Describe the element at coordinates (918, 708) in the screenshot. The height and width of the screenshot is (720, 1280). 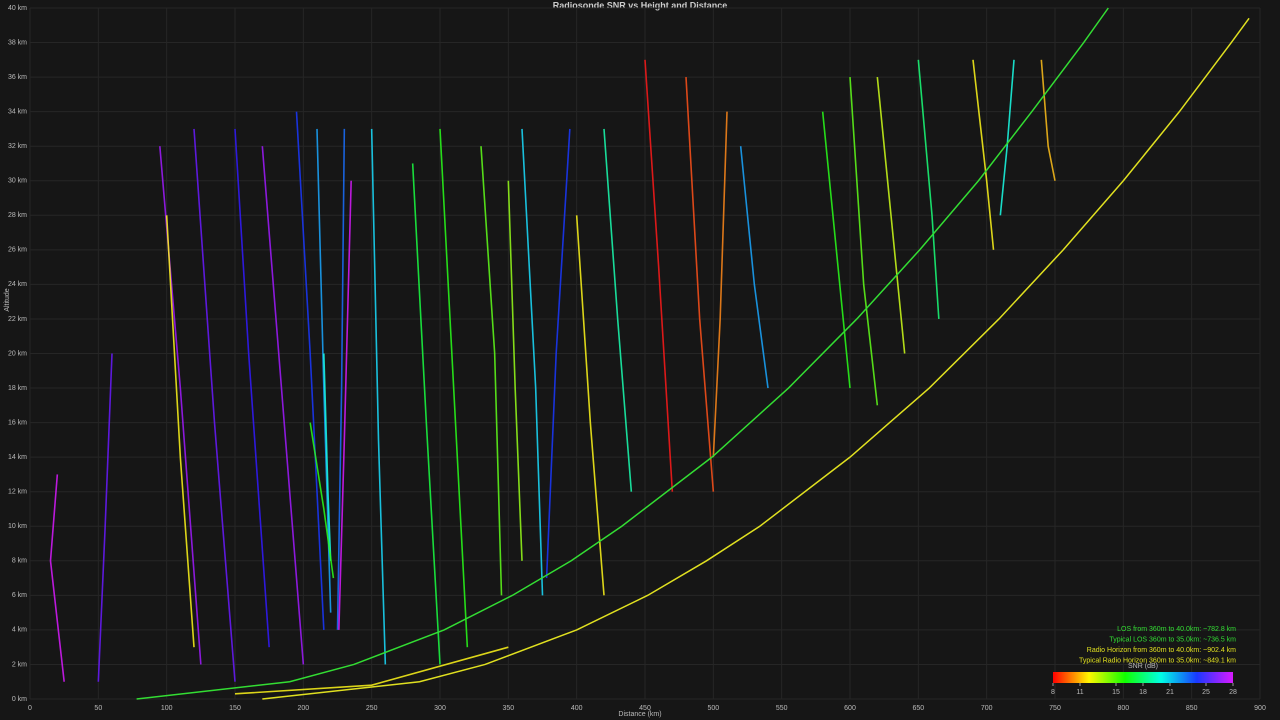
I see `x-tick-label: 650` at that location.